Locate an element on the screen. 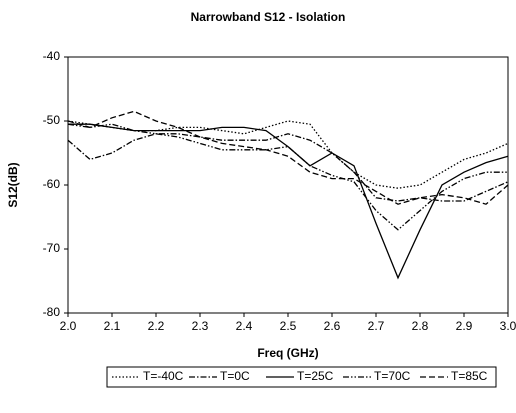  legend-label: T=70C is located at coordinates (392, 376).